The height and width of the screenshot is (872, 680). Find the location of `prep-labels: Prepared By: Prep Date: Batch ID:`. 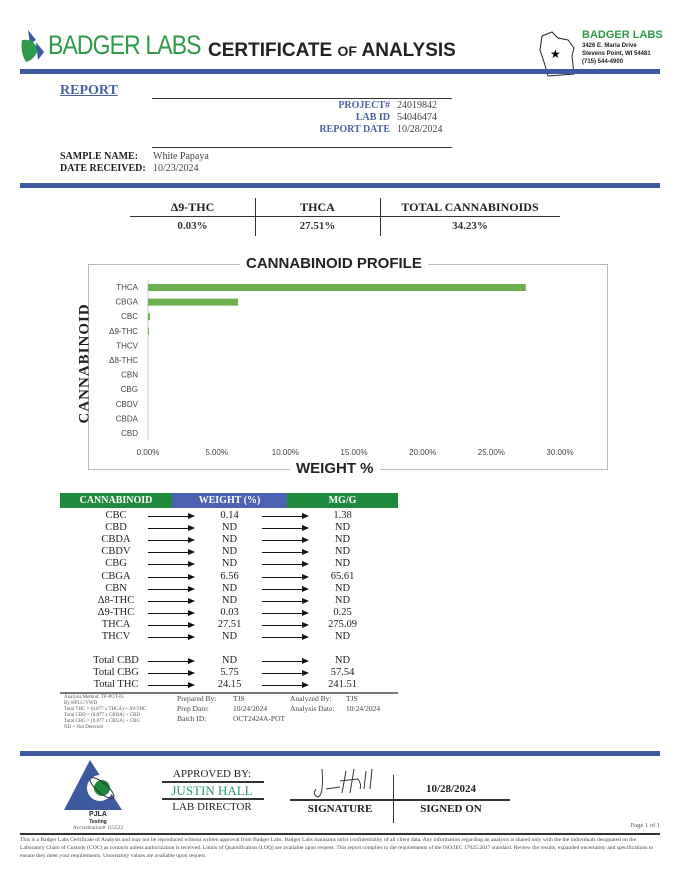

prep-labels: Prepared By: Prep Date: Batch ID: is located at coordinates (197, 708).